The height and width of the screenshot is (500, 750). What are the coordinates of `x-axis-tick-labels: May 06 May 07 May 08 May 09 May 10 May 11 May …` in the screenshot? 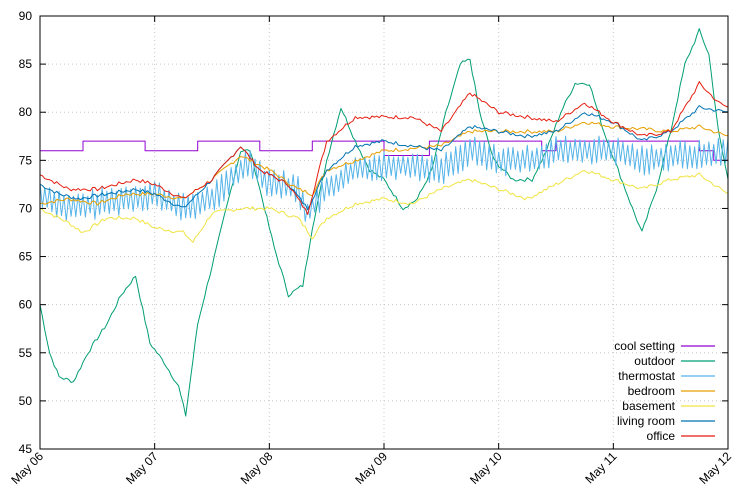 It's located at (371, 468).